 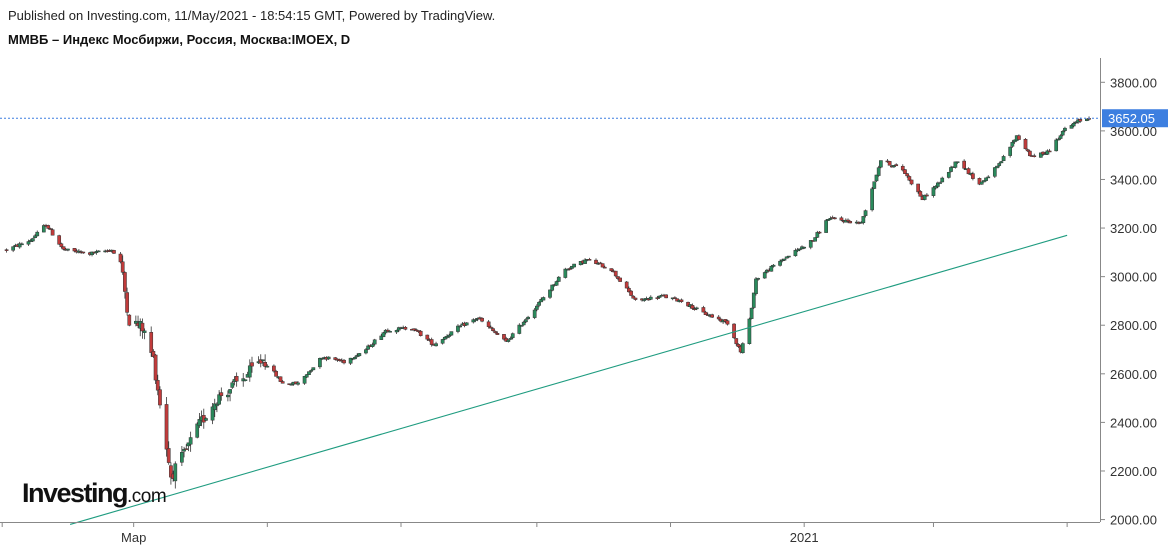 I want to click on y-tick-label: 3800.00, so click(x=1133, y=82).